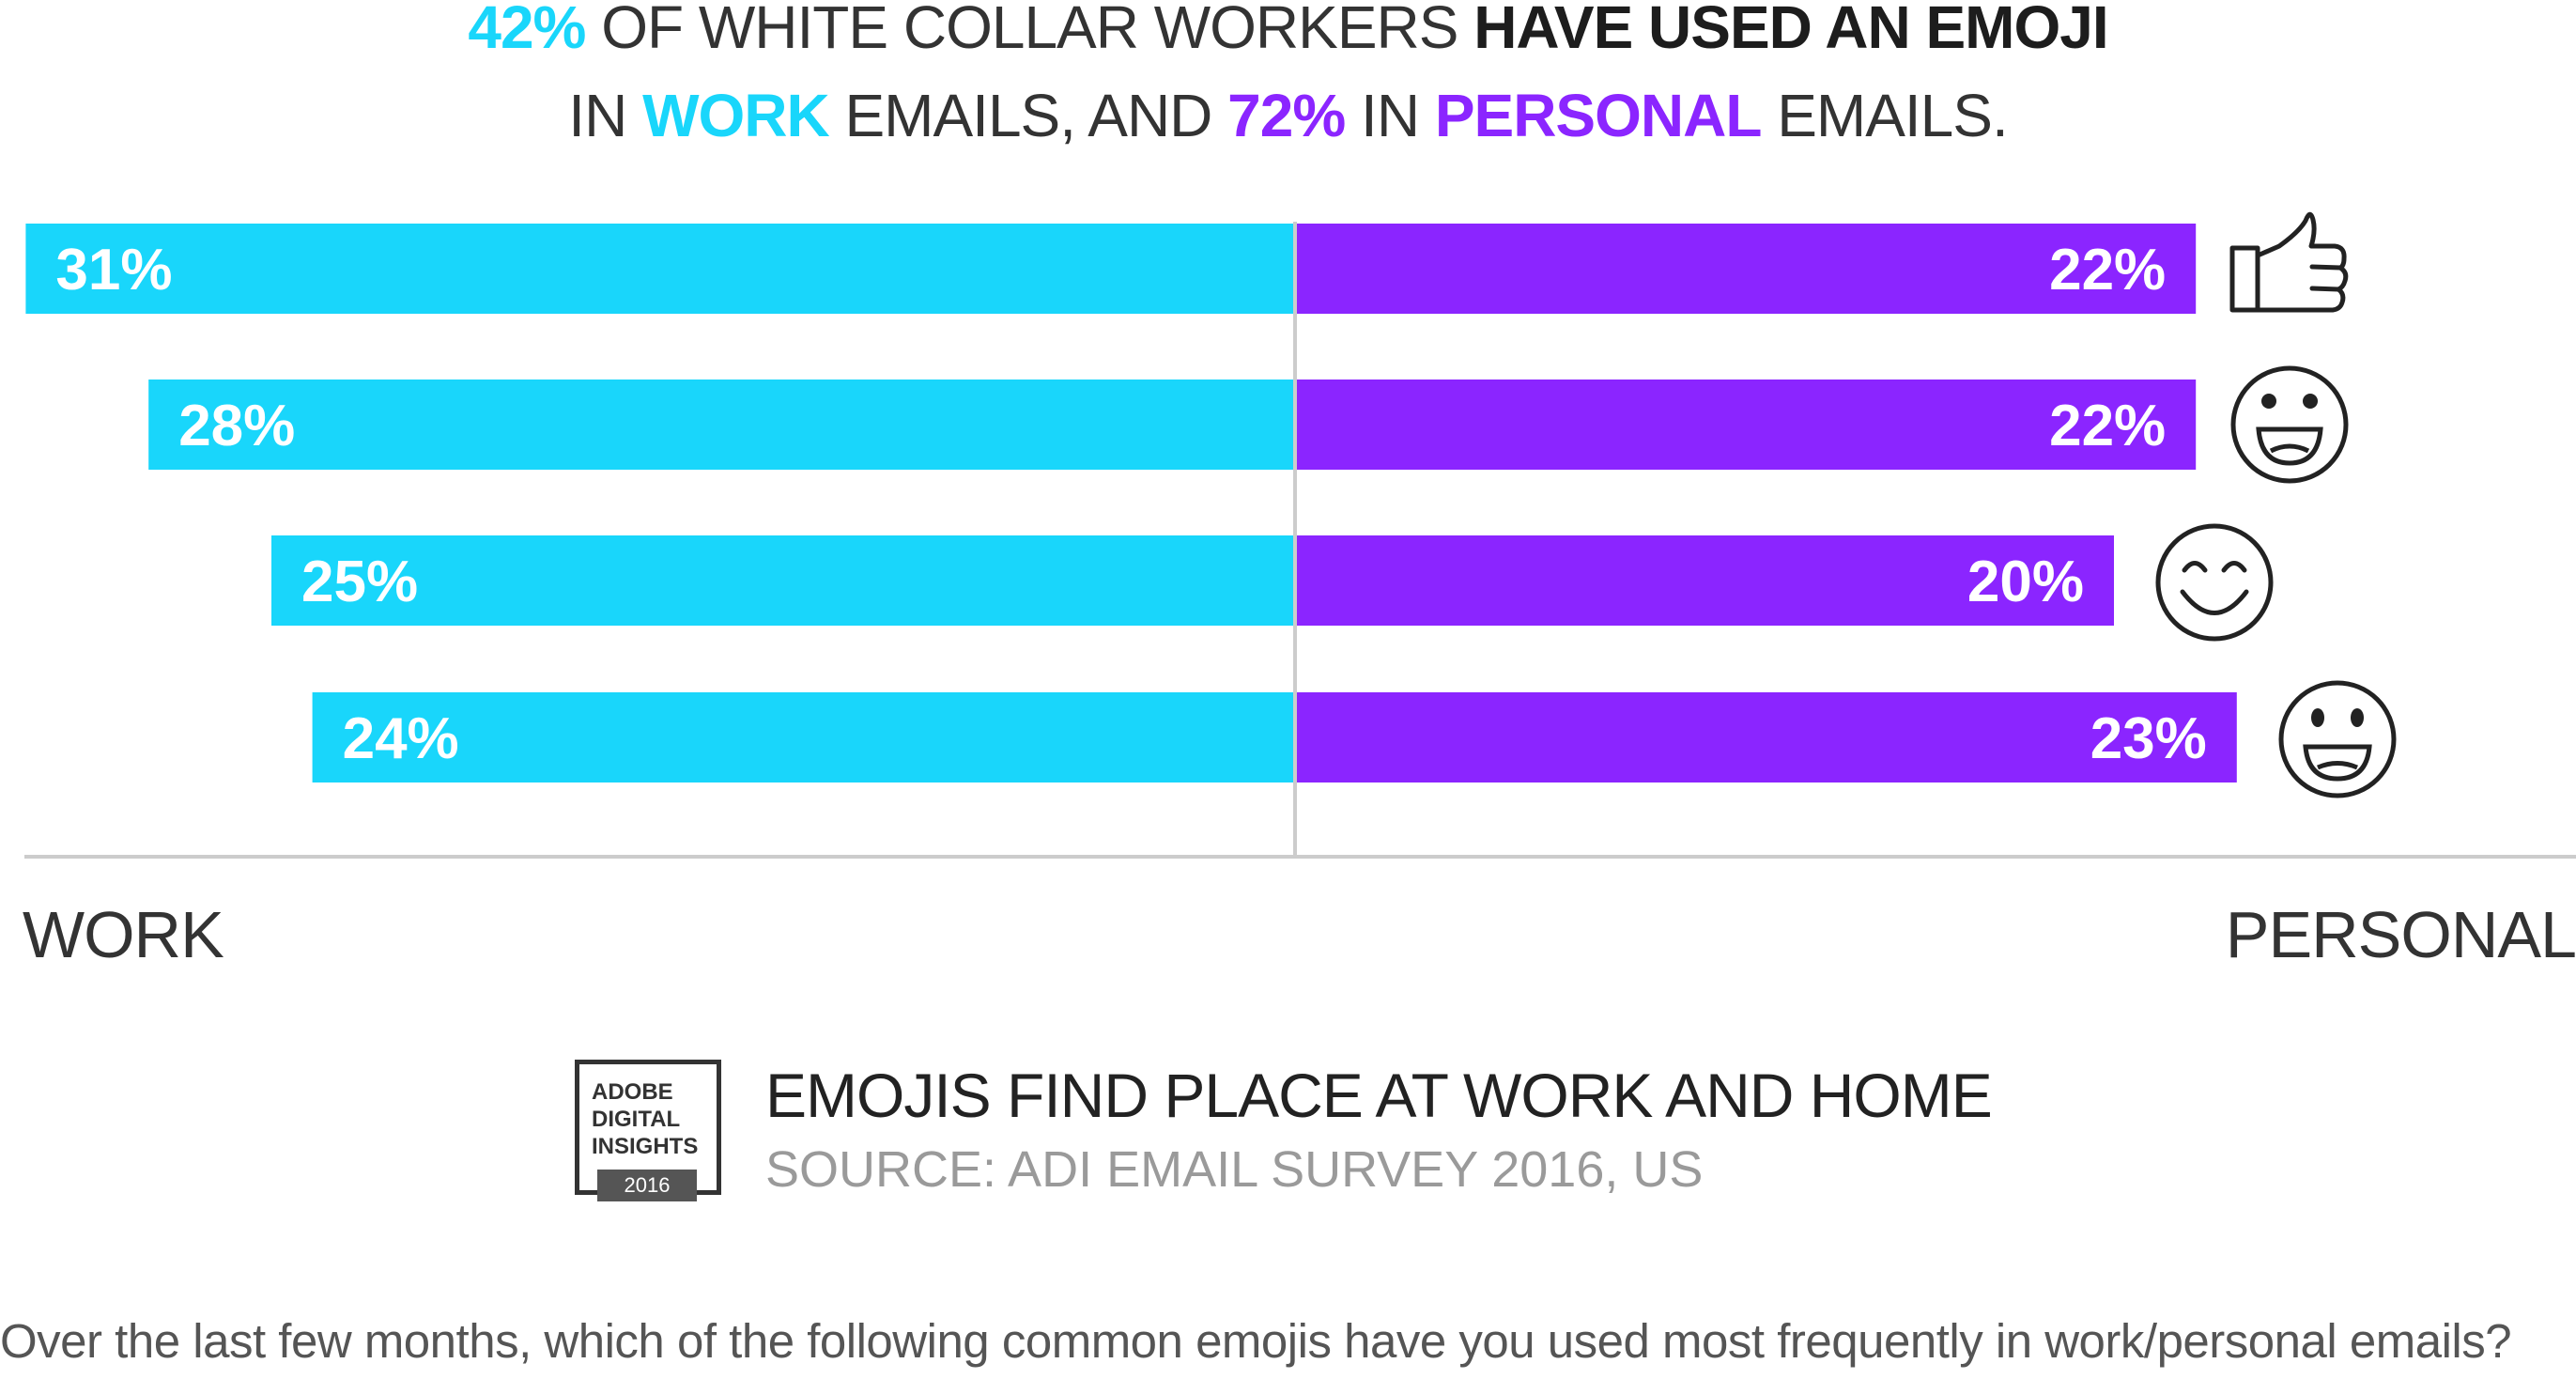  What do you see at coordinates (2026, 582) in the screenshot?
I see `personal-value-label-3: 20%` at bounding box center [2026, 582].